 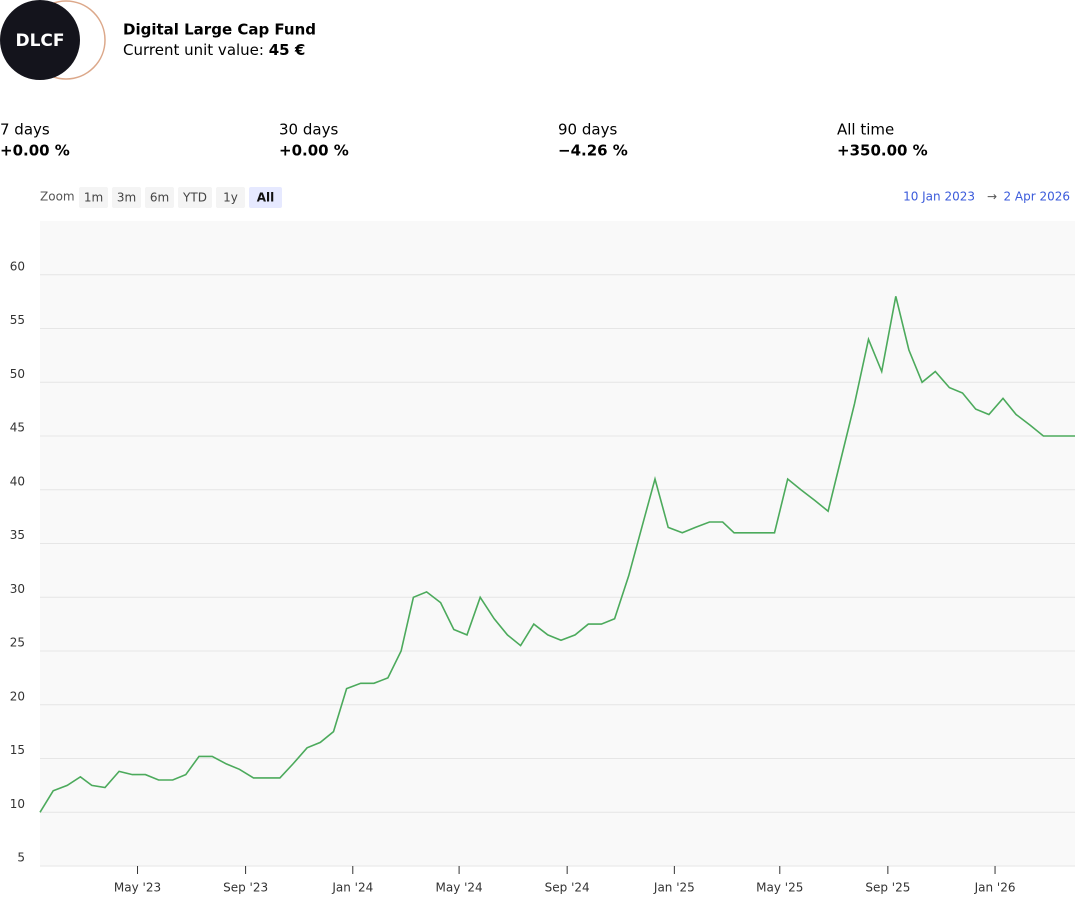 I want to click on unit-value: Current unit value: 45 €, so click(x=214, y=50).